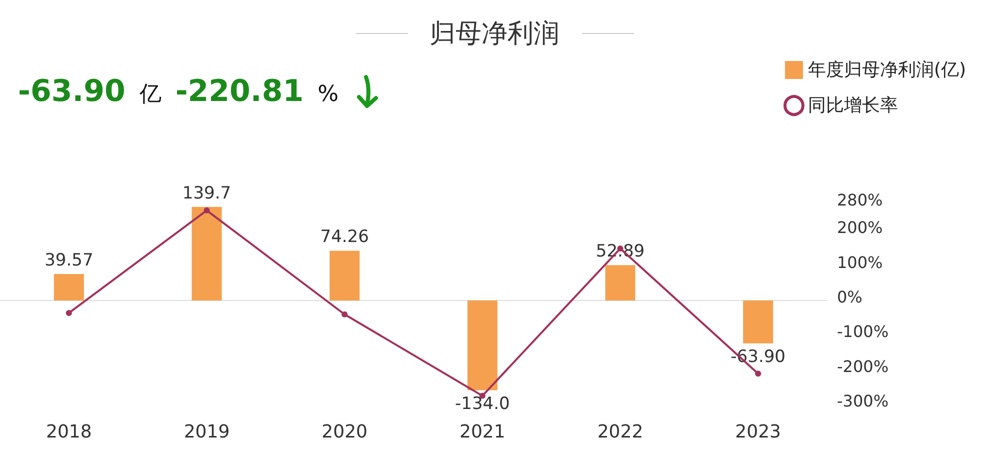  I want to click on y2-tick-label: -200%, so click(863, 366).